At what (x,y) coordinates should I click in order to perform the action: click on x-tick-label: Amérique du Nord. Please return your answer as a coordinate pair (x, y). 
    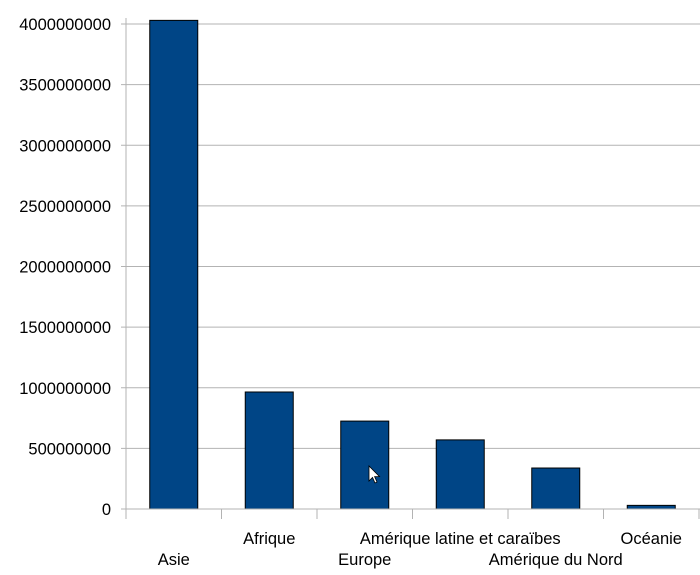
    Looking at the image, I should click on (556, 560).